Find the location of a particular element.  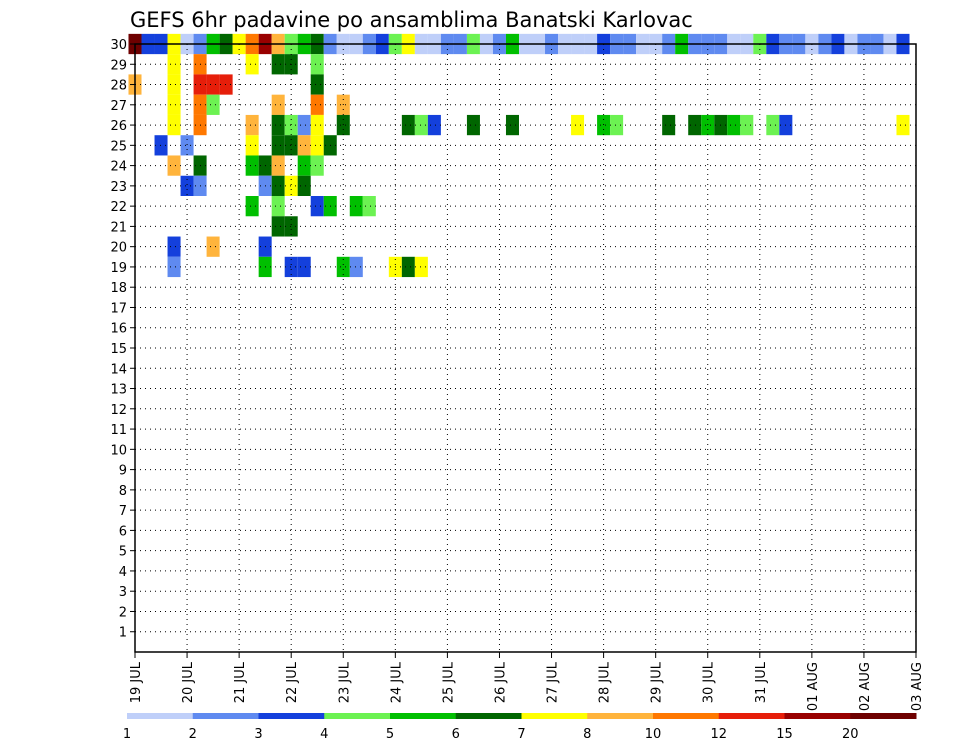

y-tick-label: 14 is located at coordinates (118, 369).